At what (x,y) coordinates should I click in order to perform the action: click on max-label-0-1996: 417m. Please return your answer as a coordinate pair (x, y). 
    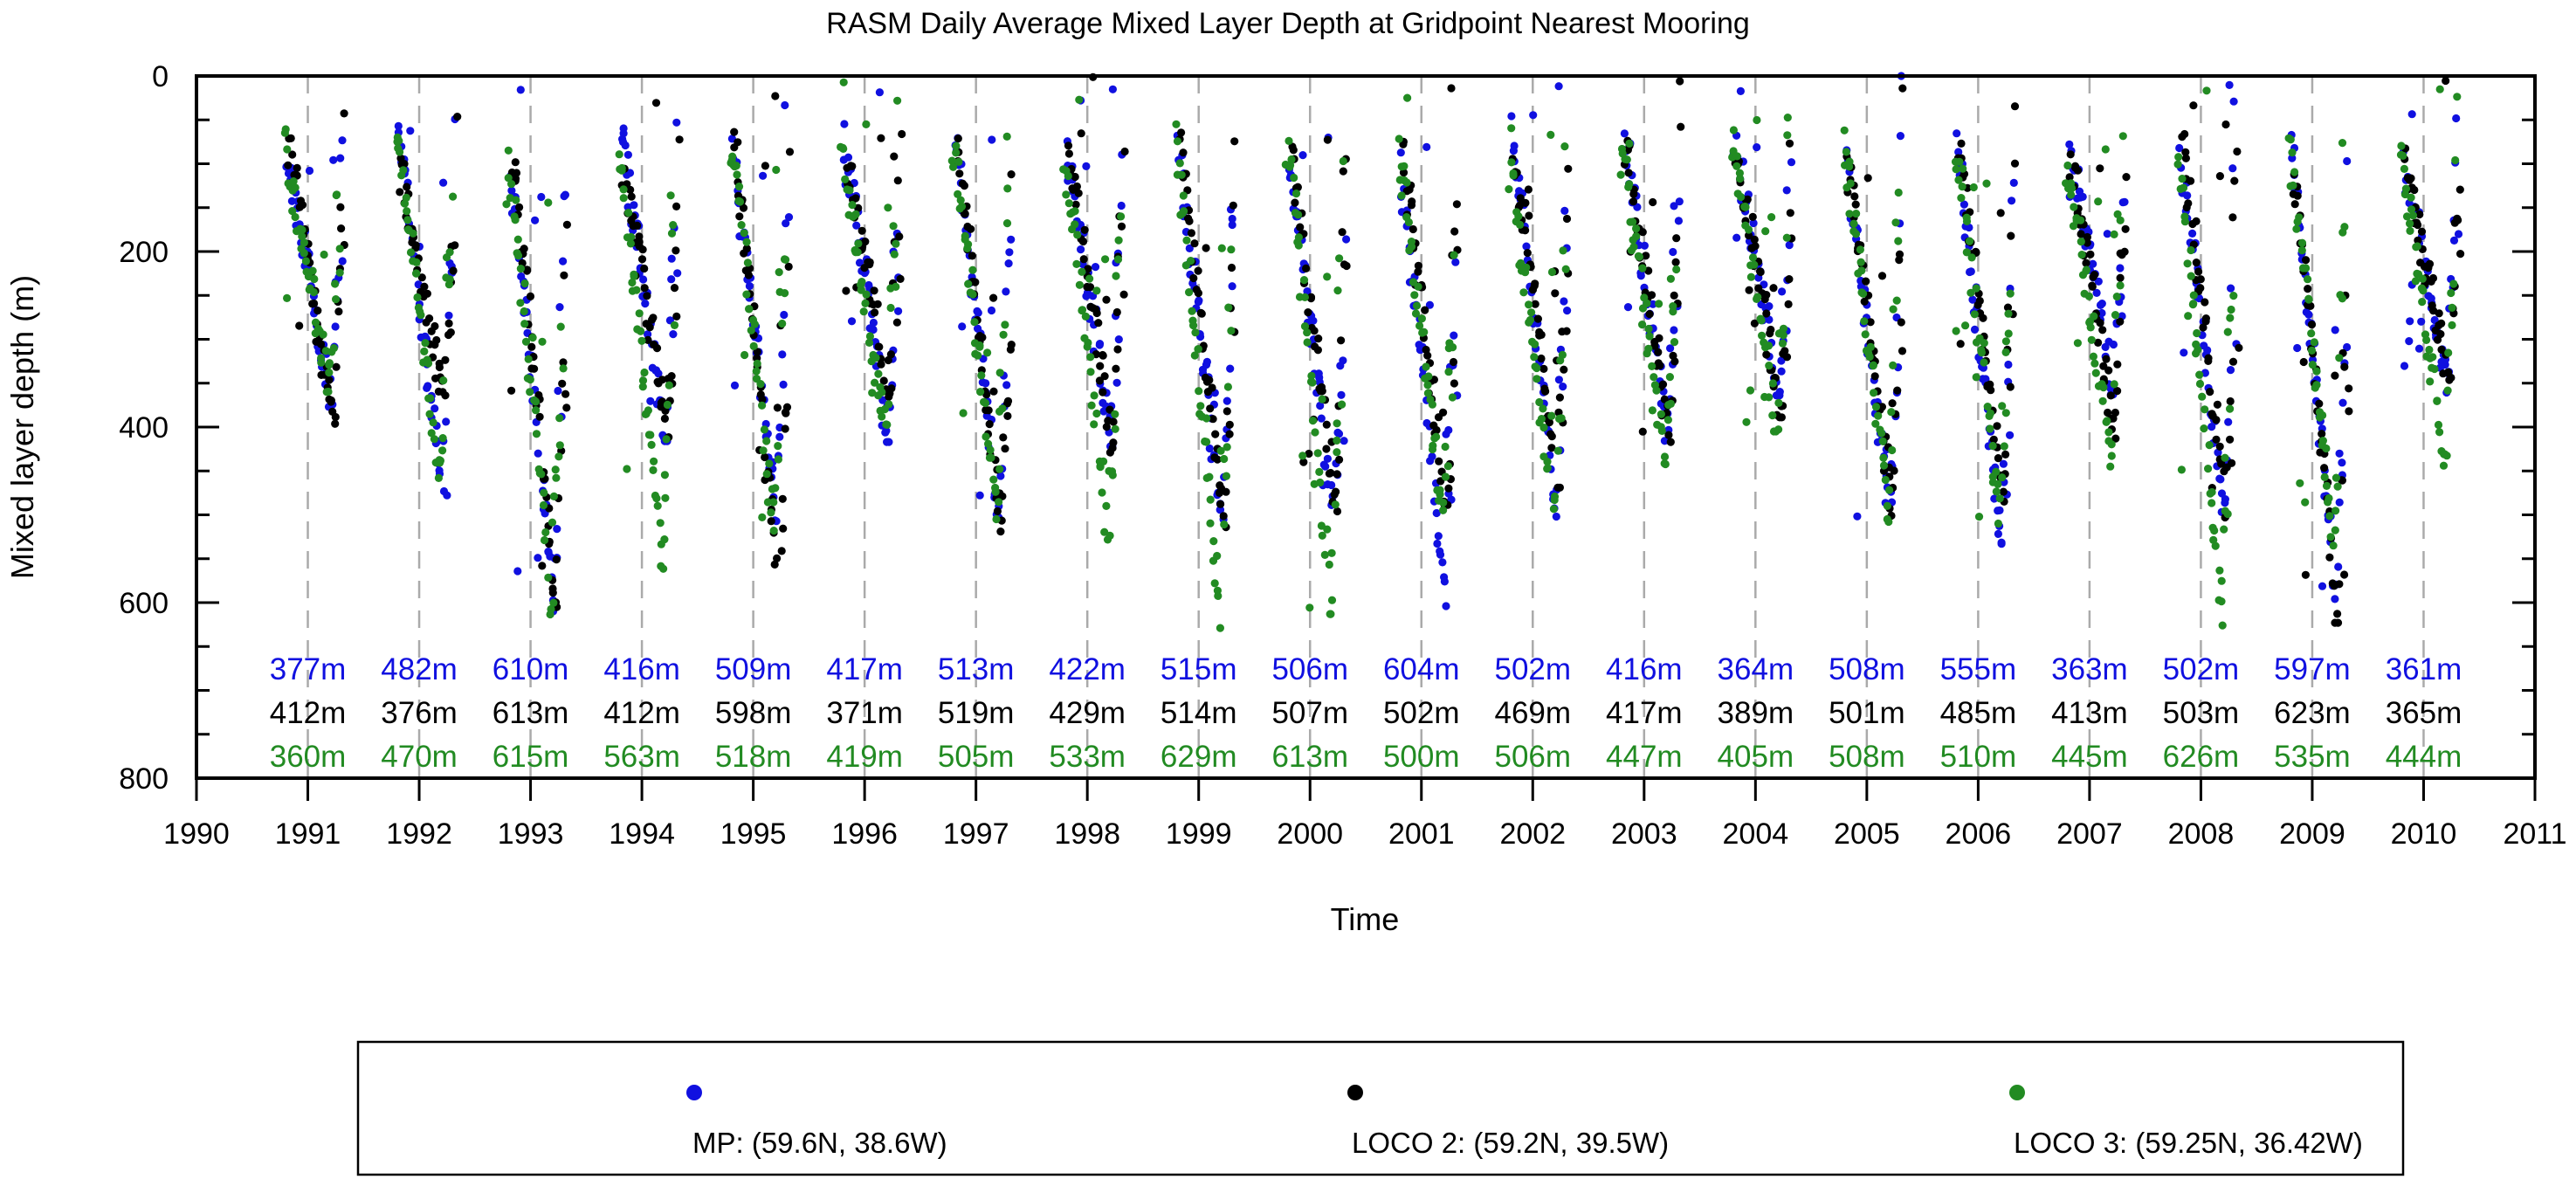
    Looking at the image, I should click on (864, 669).